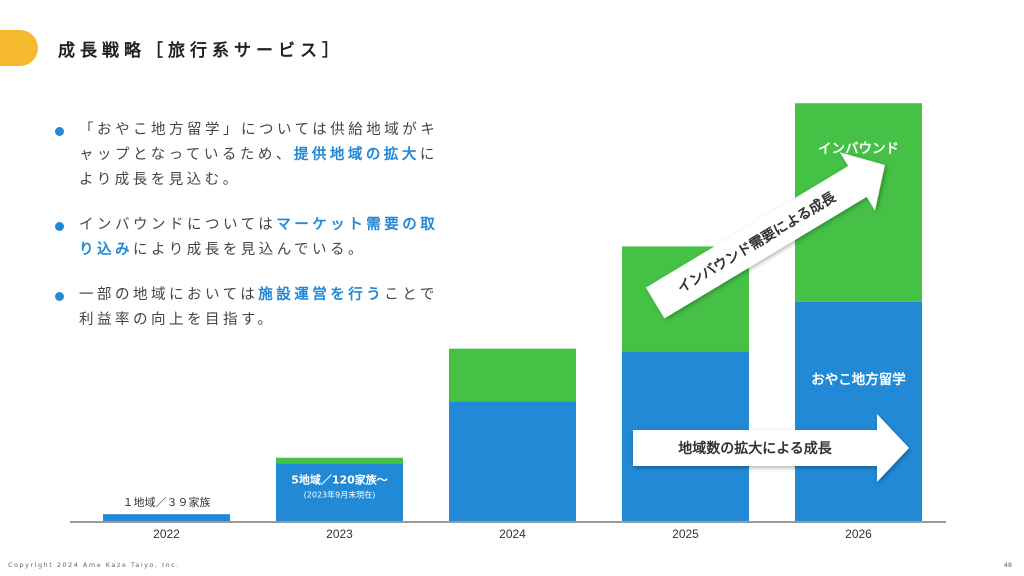 This screenshot has width=1024, height=576. Describe the element at coordinates (858, 379) in the screenshot. I see `segment-label: おやこ地方留学` at that location.